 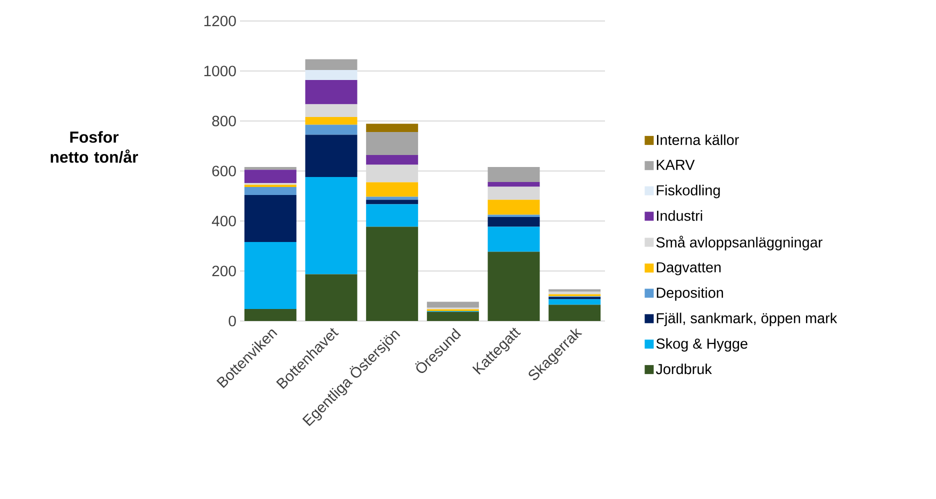 What do you see at coordinates (224, 121) in the screenshot?
I see `y-tick-label: 800` at bounding box center [224, 121].